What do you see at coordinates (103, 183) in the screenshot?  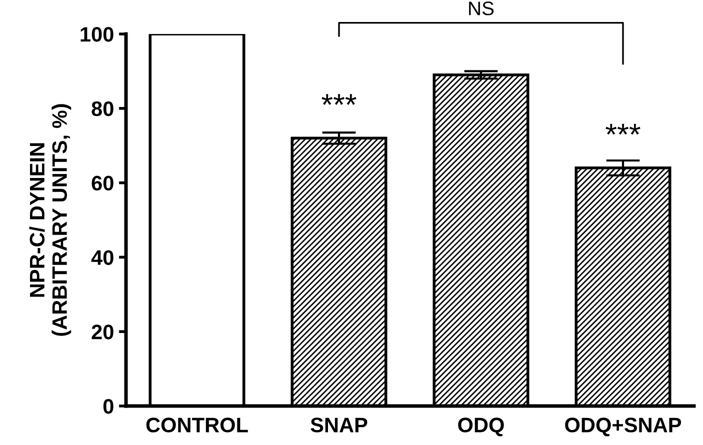 I see `y-tick-label: 60` at bounding box center [103, 183].